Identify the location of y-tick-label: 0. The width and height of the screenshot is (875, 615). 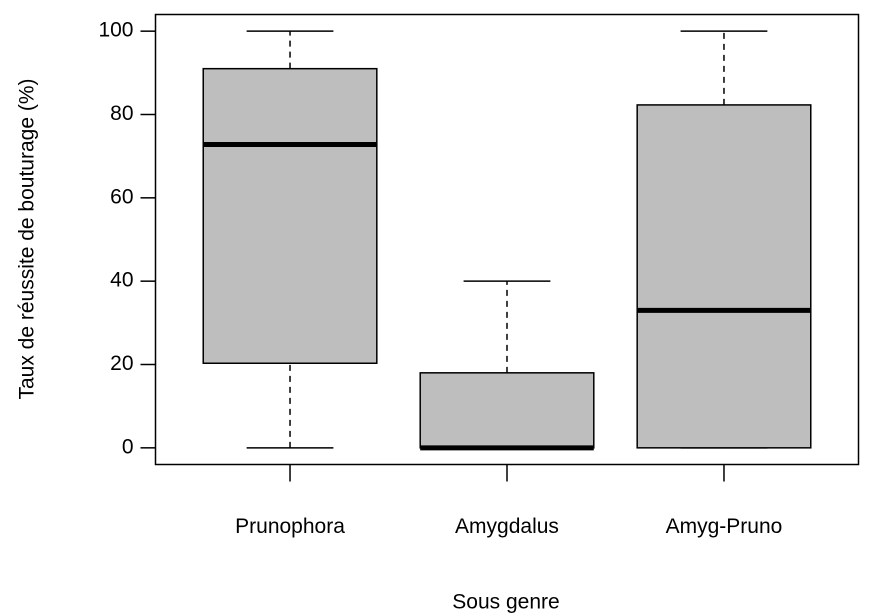
(128, 446).